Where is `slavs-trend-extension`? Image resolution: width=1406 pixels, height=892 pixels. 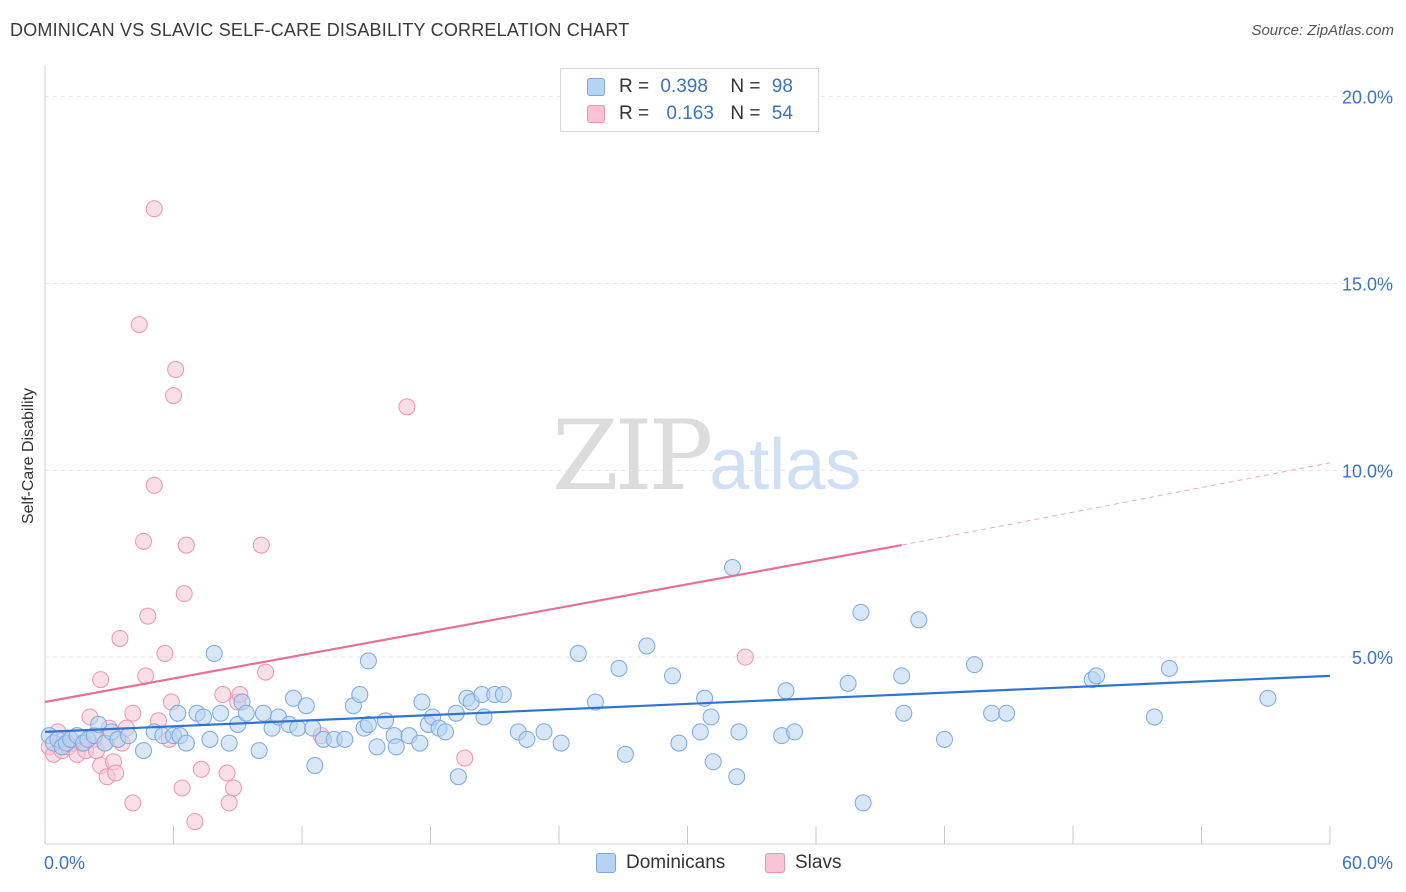
slavs-trend-extension is located at coordinates (1116, 504).